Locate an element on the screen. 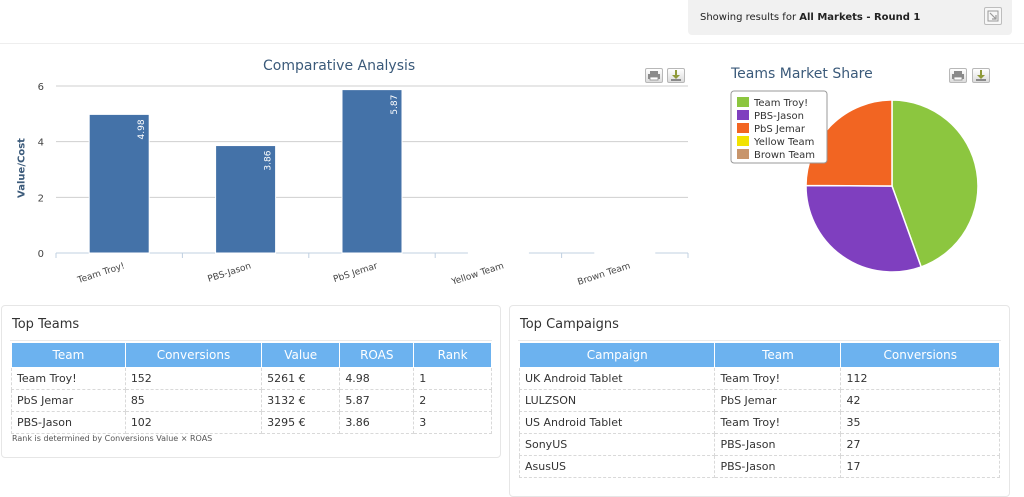 This screenshot has height=497, width=1024. table-row: US Android Tablet Team Troy! 35 is located at coordinates (759, 422).